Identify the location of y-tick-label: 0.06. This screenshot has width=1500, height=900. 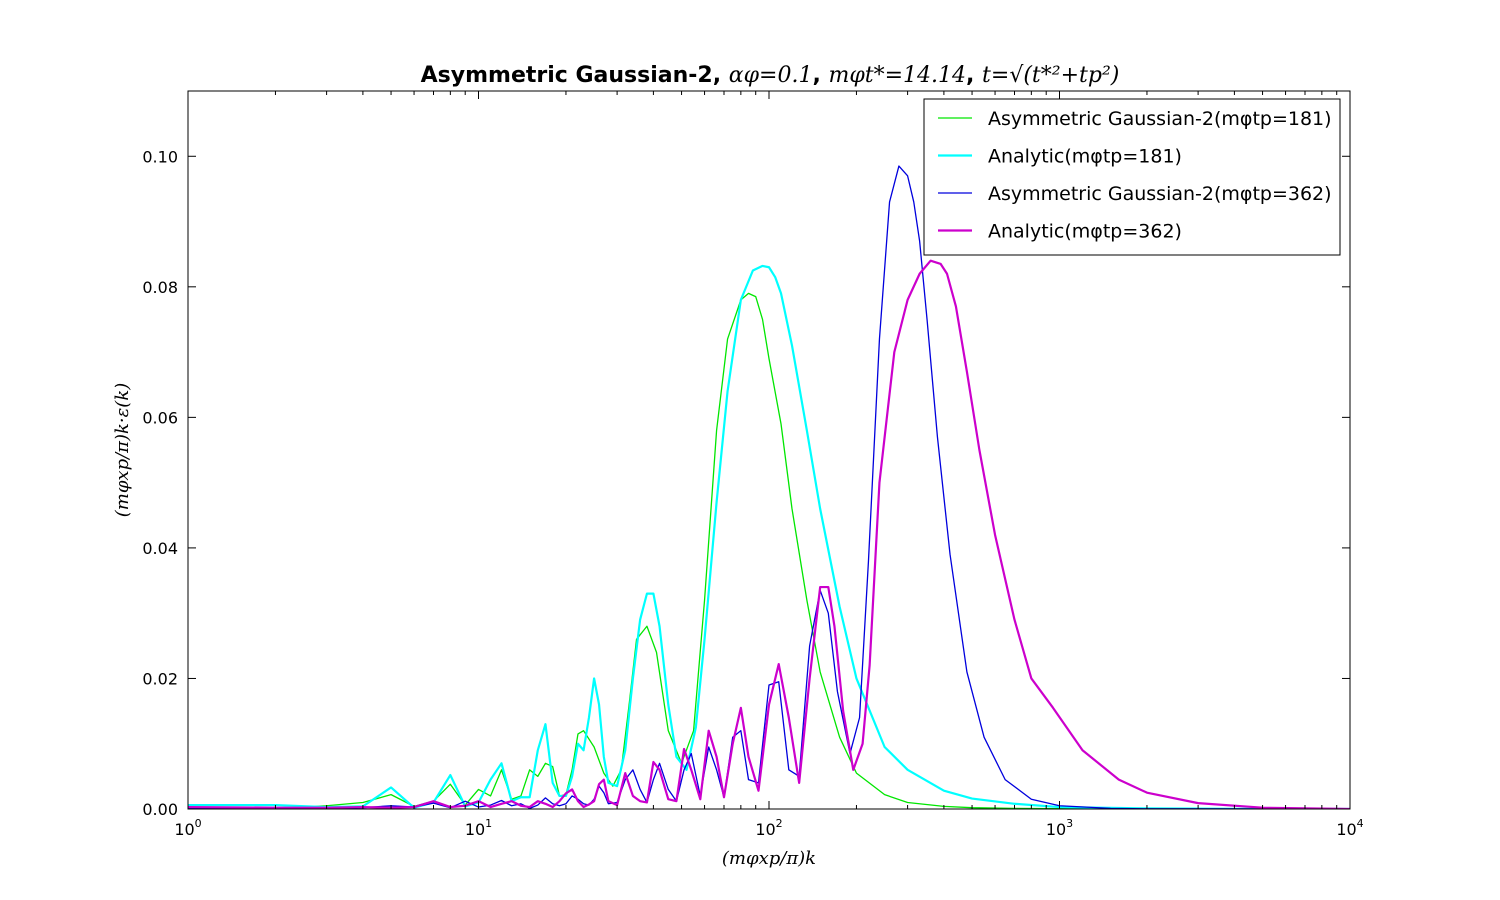
(160, 417).